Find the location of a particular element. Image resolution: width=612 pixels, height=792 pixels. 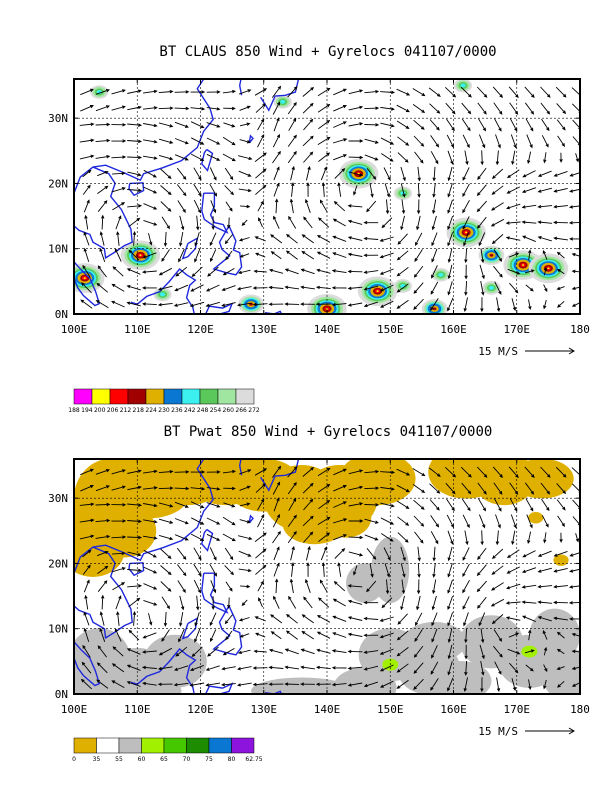

colorbar-swatch is located at coordinates (83, 396).